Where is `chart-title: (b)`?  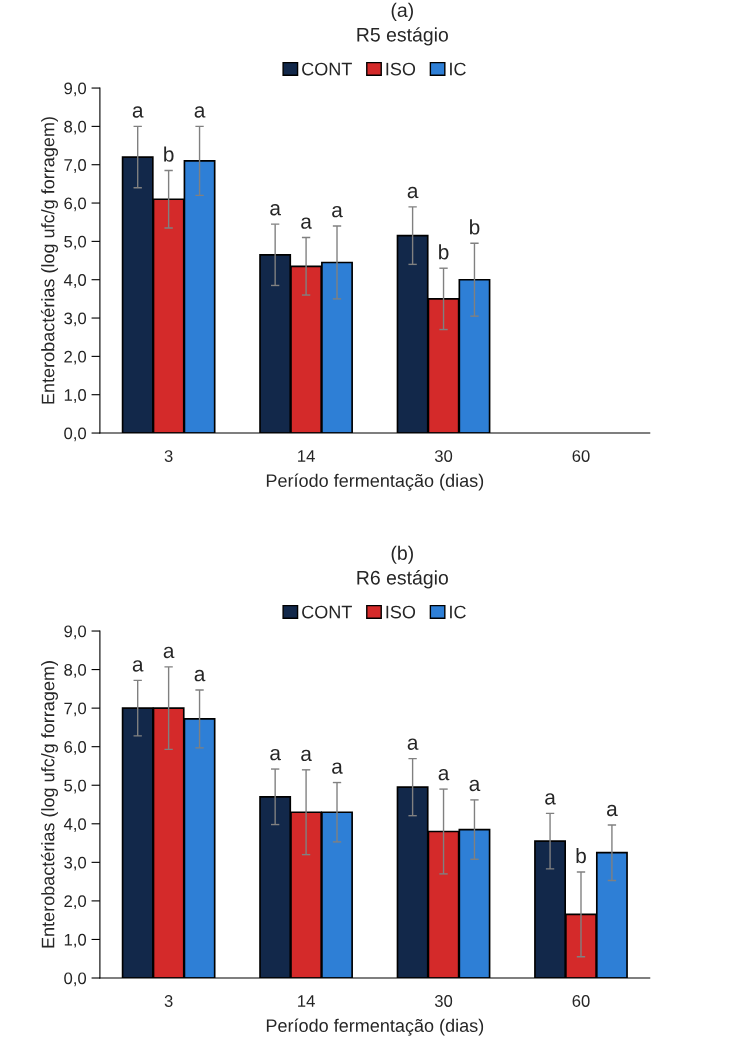 chart-title: (b) is located at coordinates (402, 554).